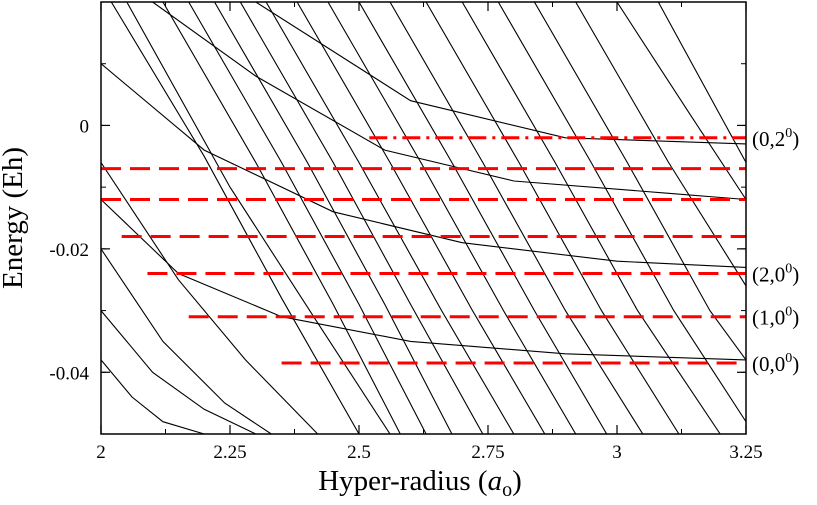 The width and height of the screenshot is (817, 505). What do you see at coordinates (745, 452) in the screenshot?
I see `x-tick-label: 3.25` at bounding box center [745, 452].